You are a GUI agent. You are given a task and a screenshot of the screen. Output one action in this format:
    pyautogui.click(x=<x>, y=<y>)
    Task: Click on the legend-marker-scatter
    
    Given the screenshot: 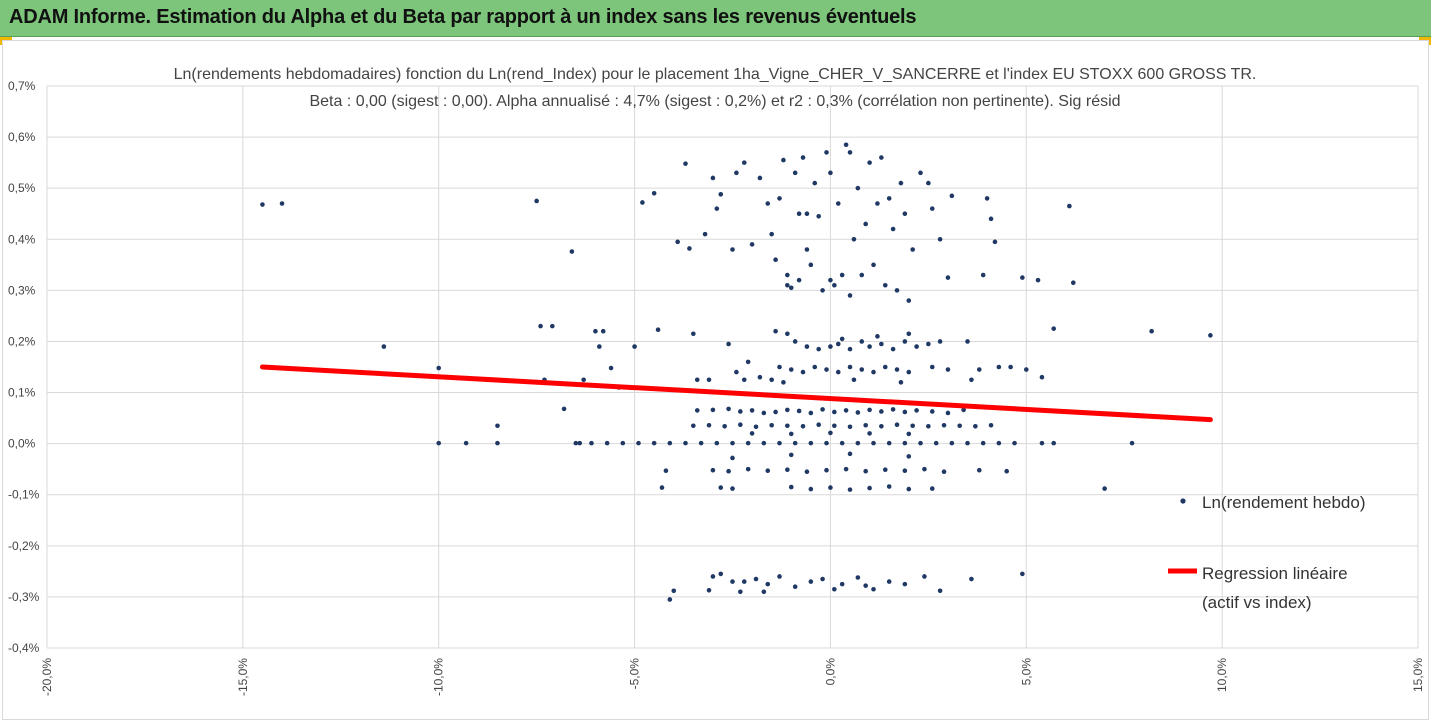 What is the action you would take?
    pyautogui.click(x=1183, y=501)
    